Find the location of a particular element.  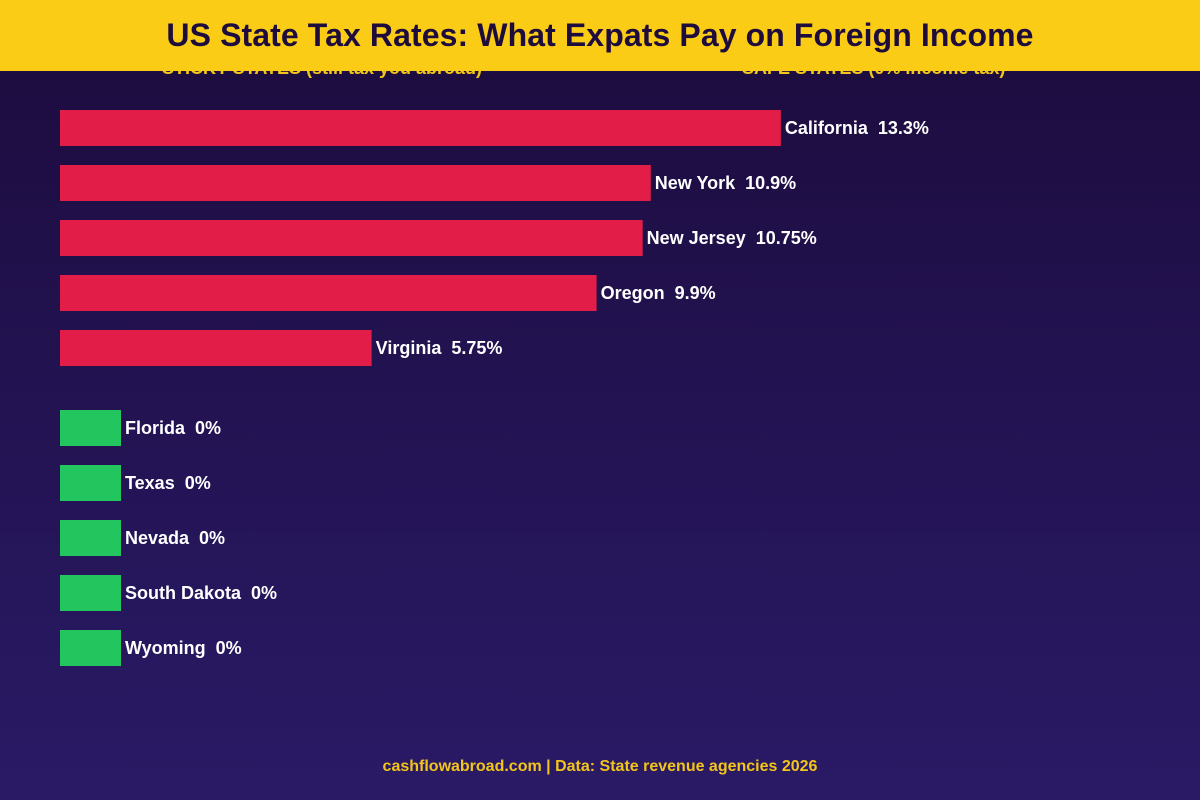

bar-label-california: California 13.3% is located at coordinates (857, 128).